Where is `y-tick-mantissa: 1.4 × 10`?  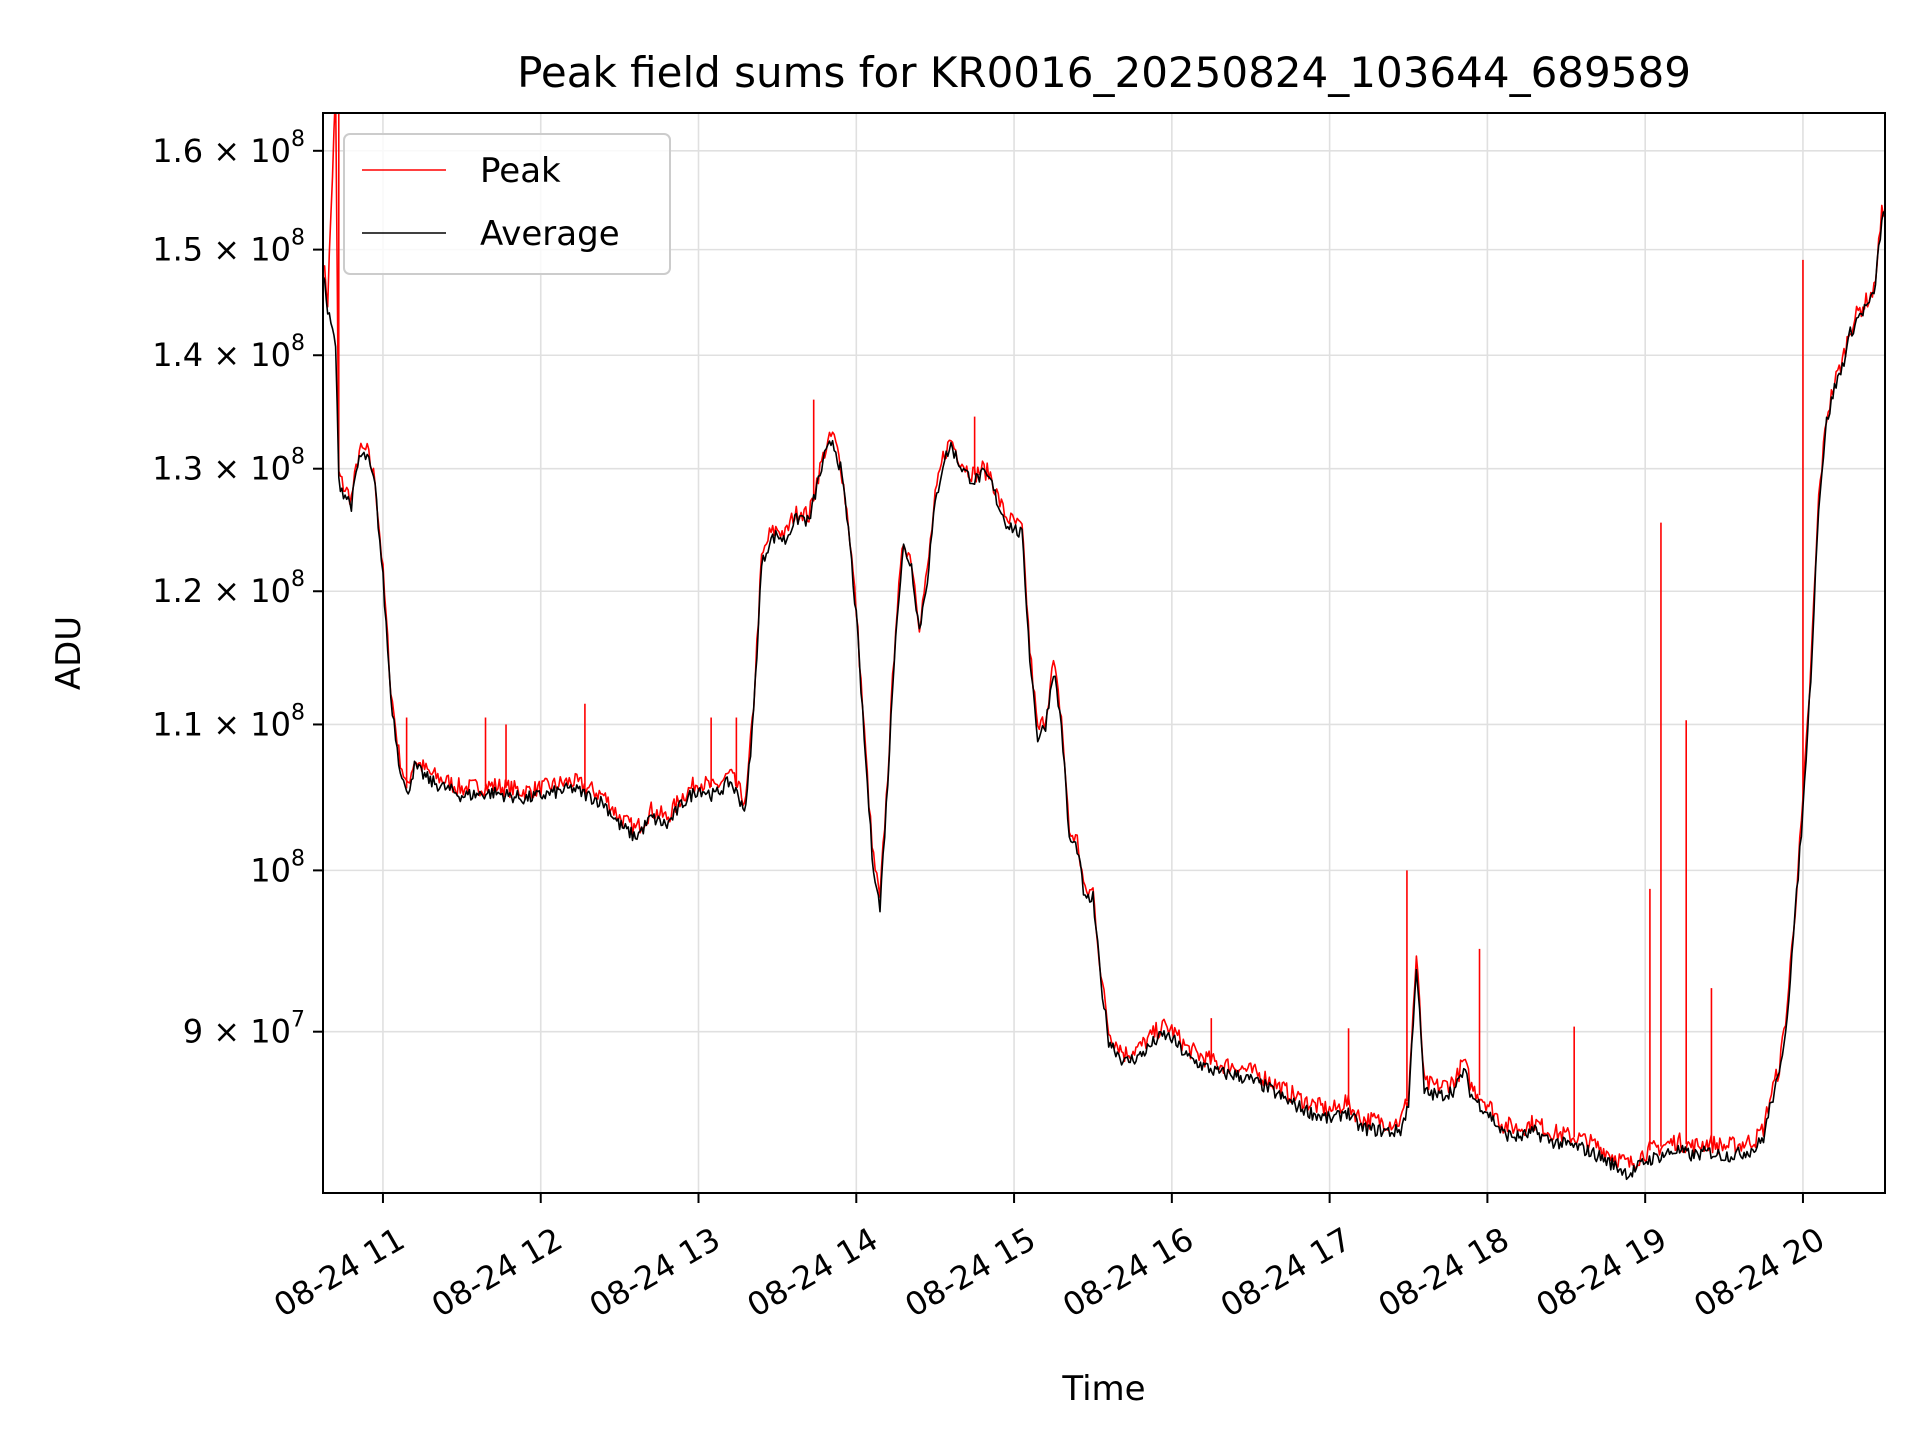 y-tick-mantissa: 1.4 × 10 is located at coordinates (221, 355).